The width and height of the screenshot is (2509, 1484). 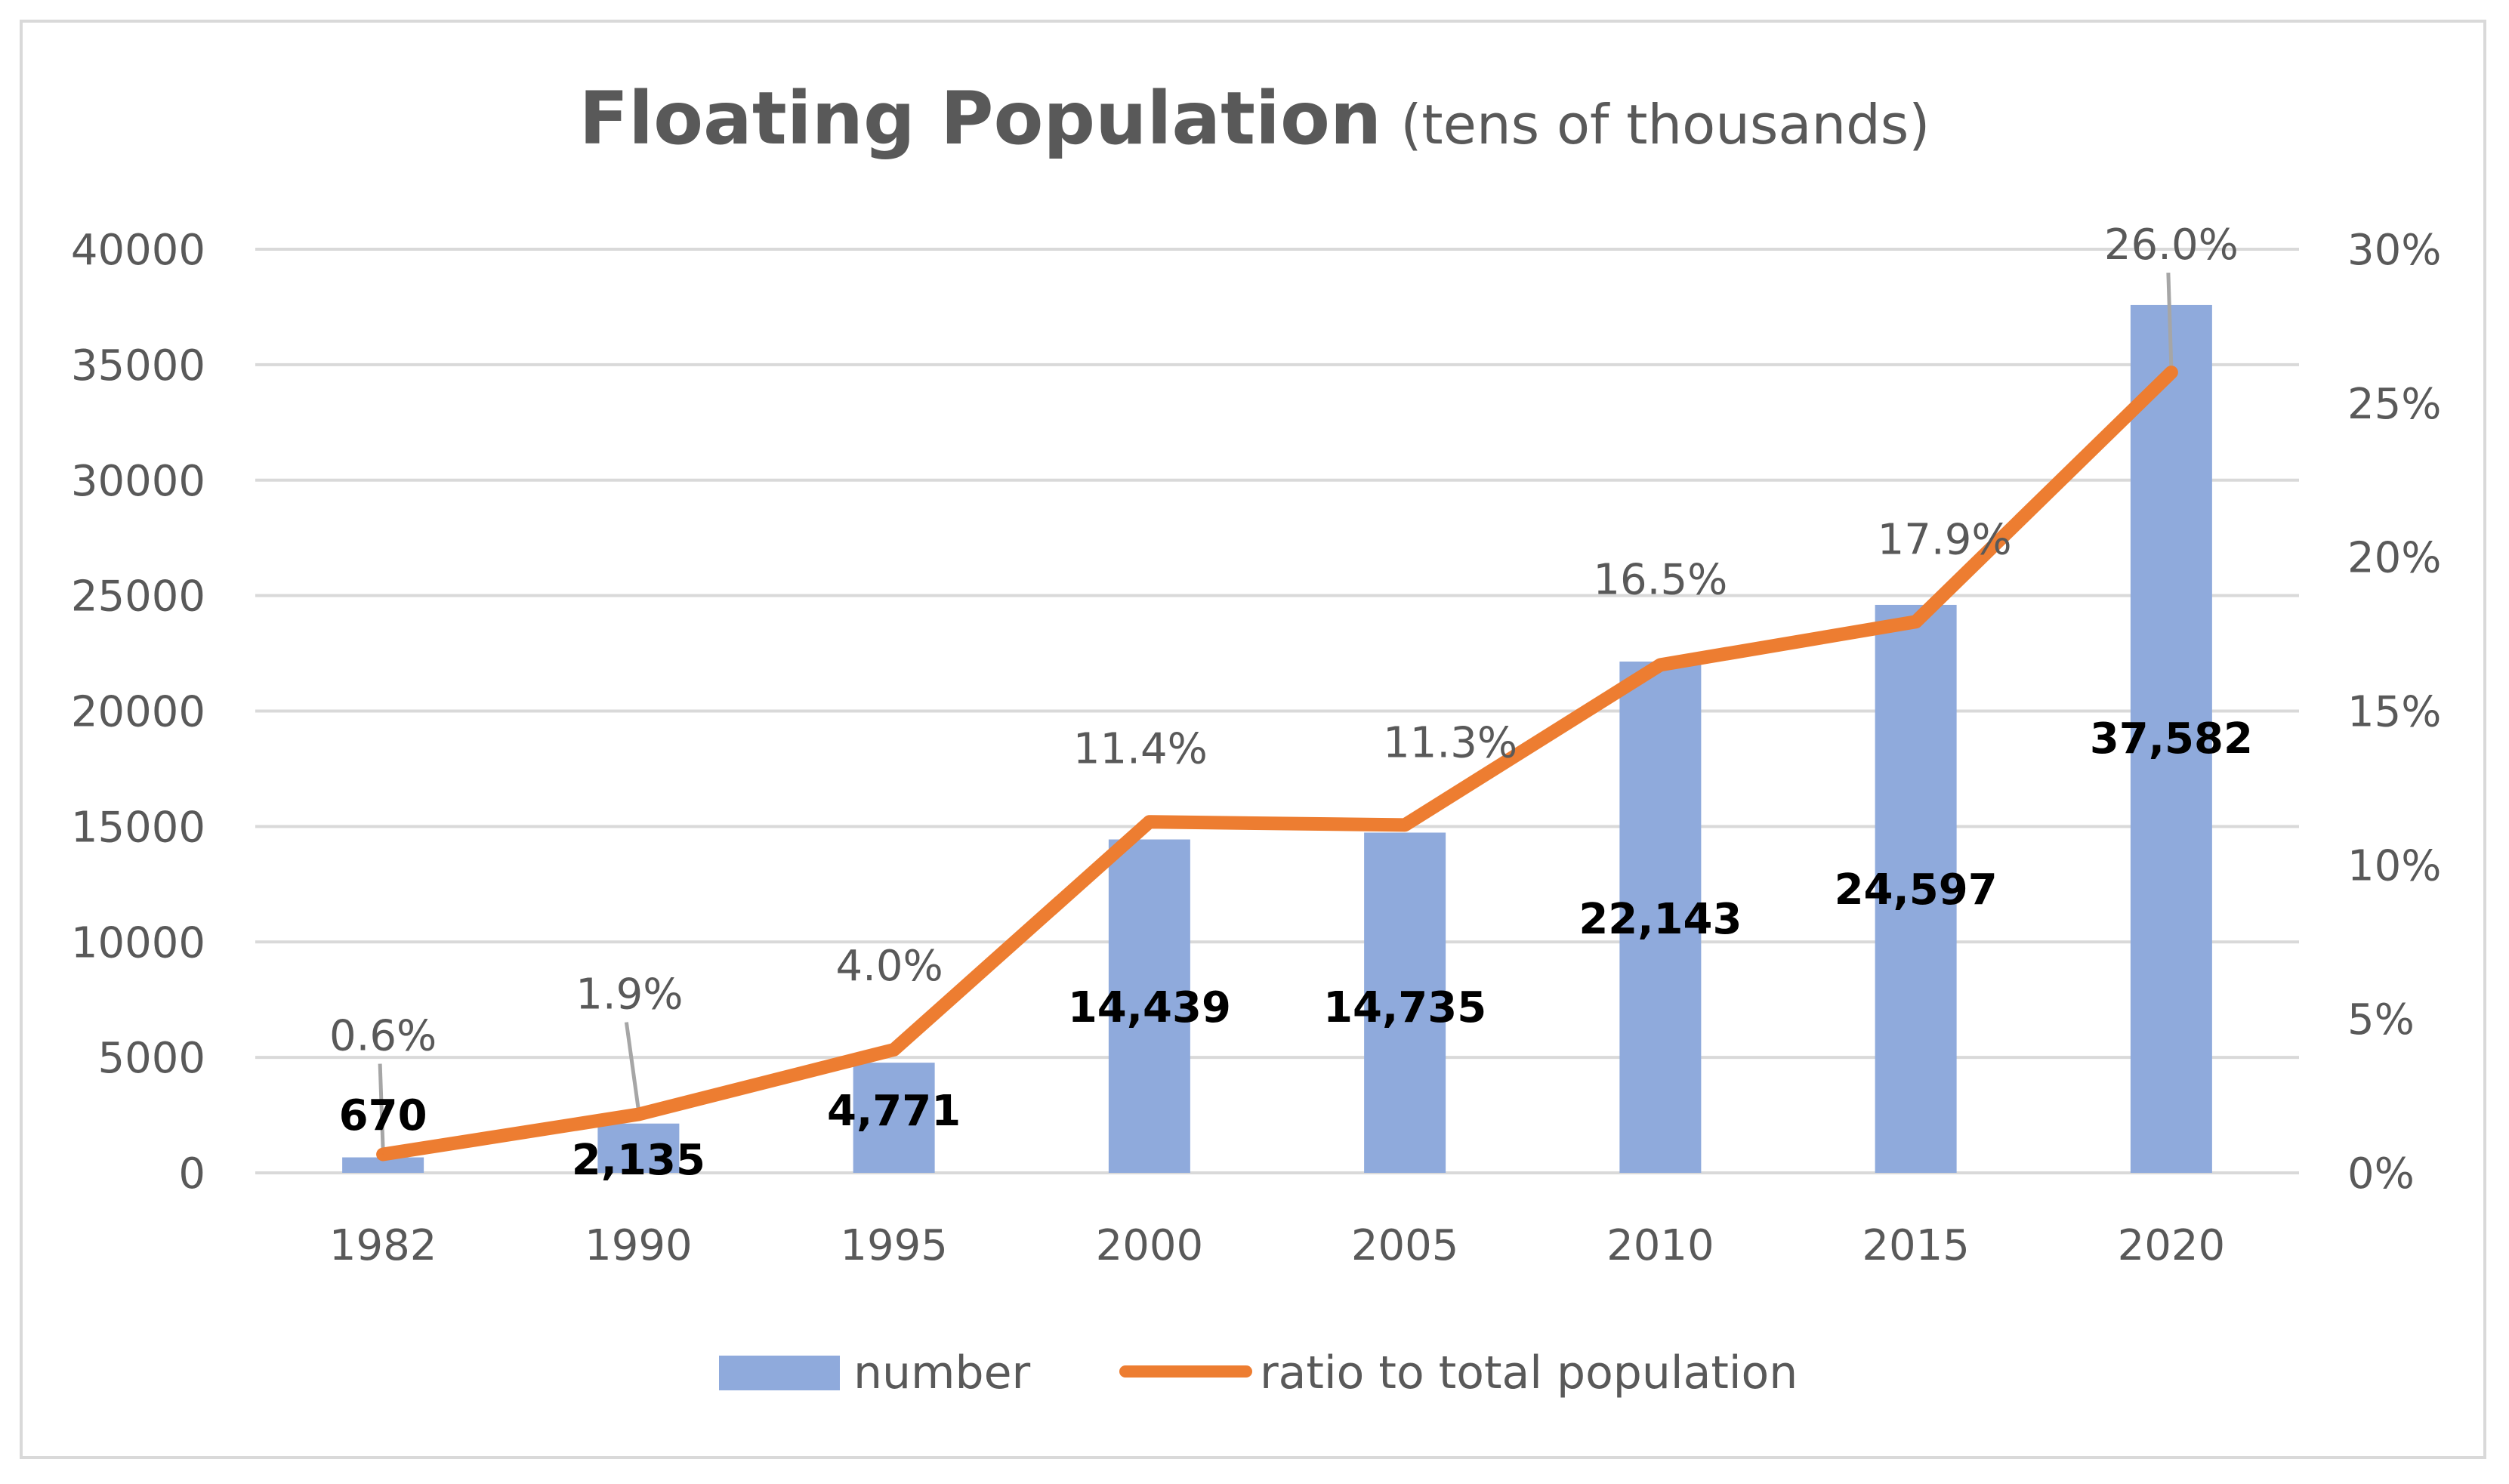 I want to click on ratio-data-label: 11.4%, so click(x=1140, y=748).